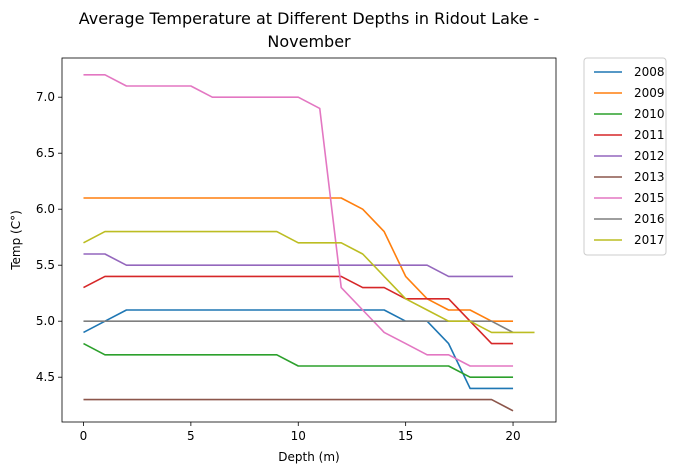 This screenshot has width=684, height=475. Describe the element at coordinates (649, 114) in the screenshot. I see `legend-label: 2010` at that location.